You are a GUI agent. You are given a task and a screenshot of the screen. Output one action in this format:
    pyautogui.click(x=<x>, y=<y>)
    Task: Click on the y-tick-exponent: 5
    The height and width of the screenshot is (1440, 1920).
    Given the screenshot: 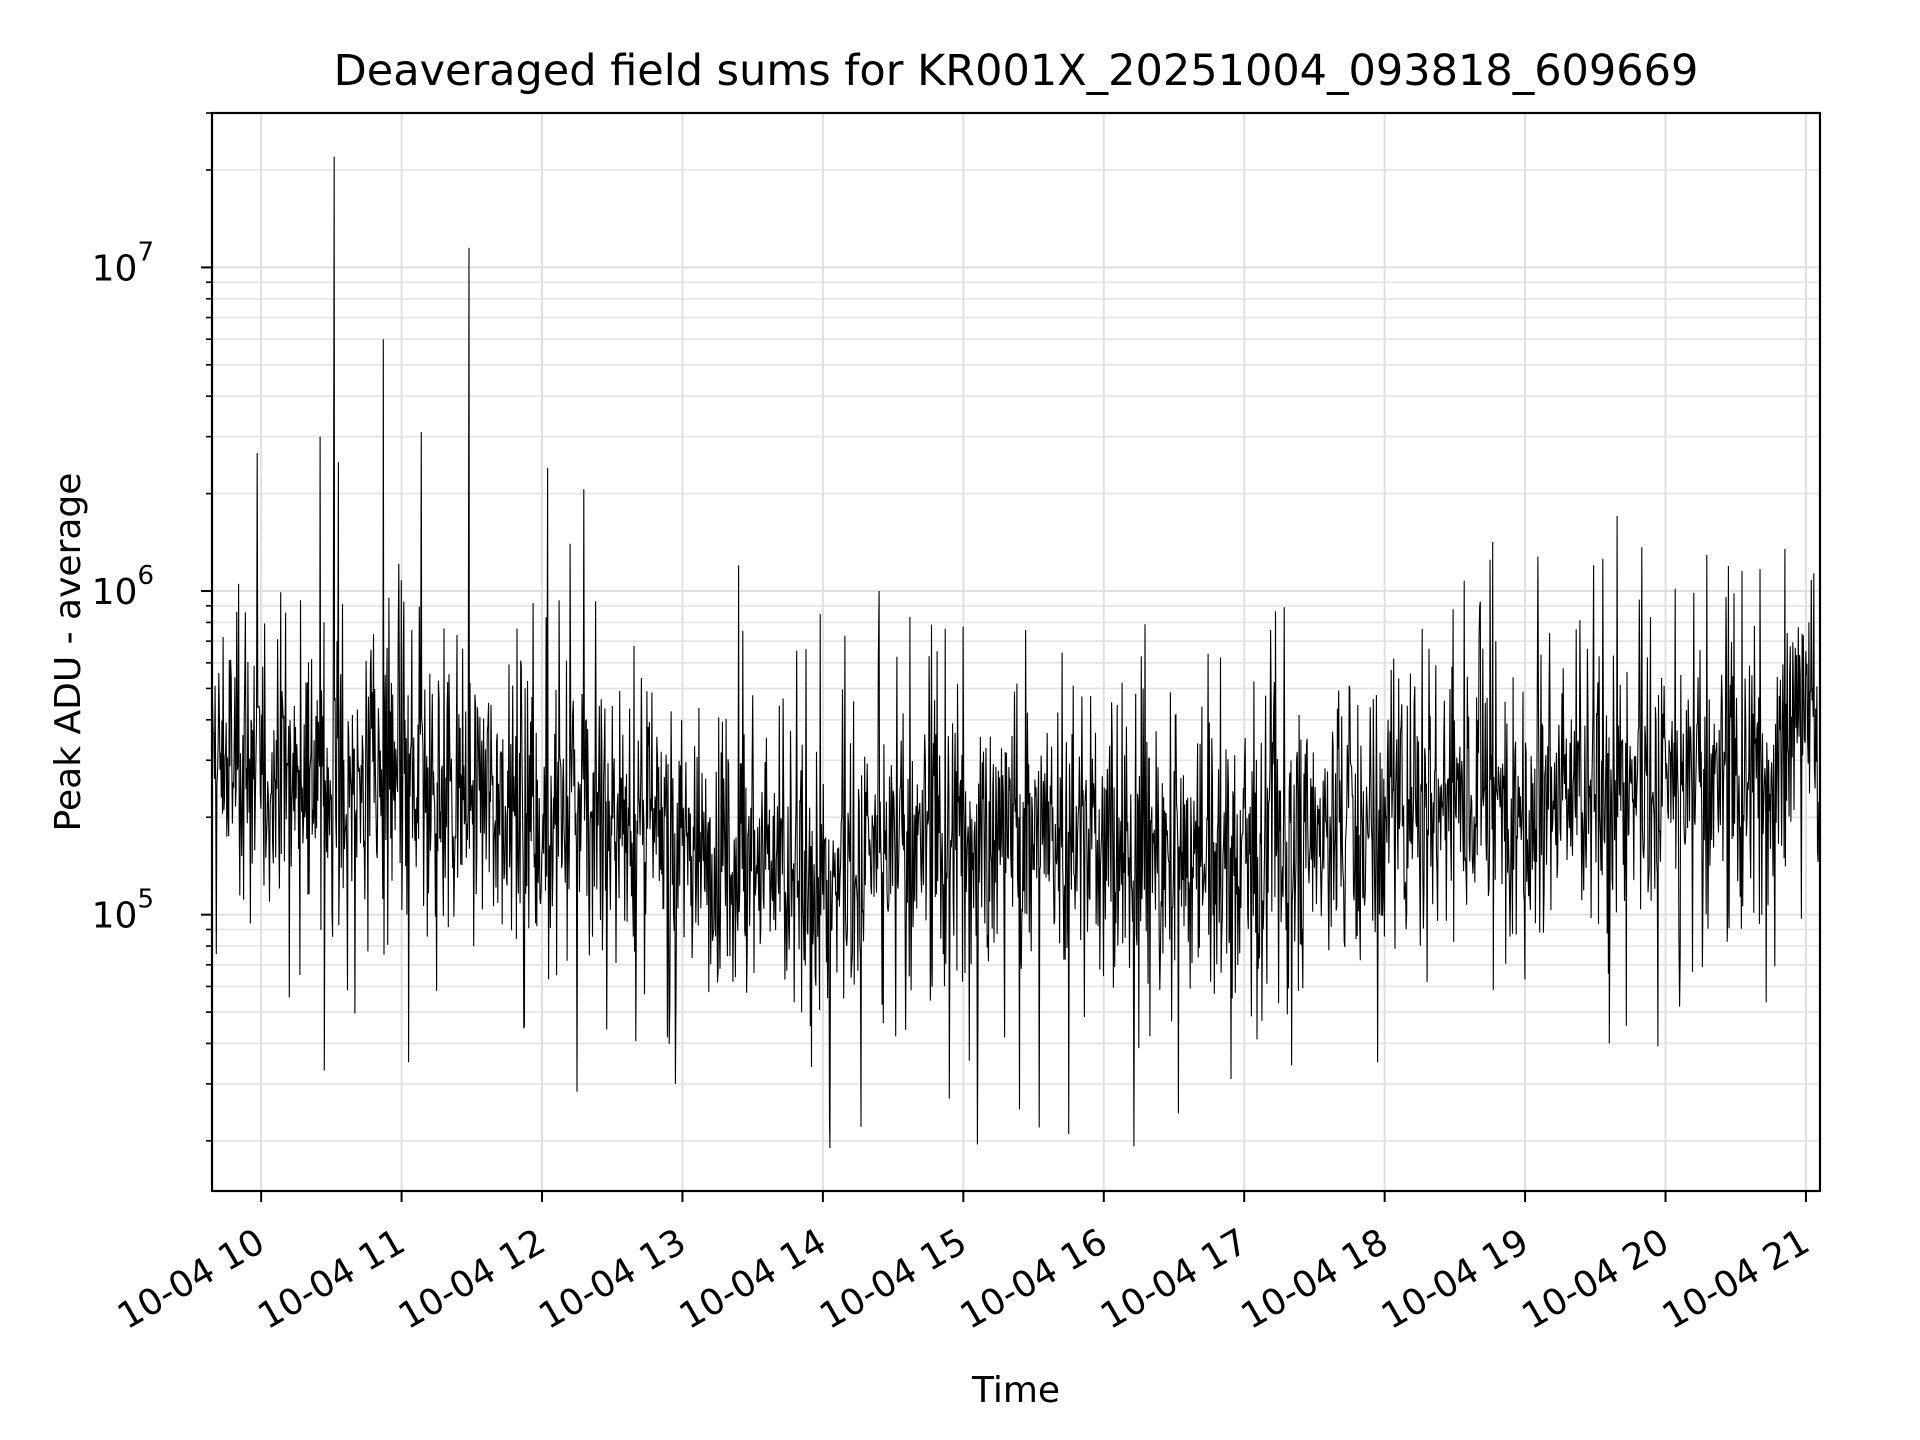 What is the action you would take?
    pyautogui.click(x=145, y=900)
    